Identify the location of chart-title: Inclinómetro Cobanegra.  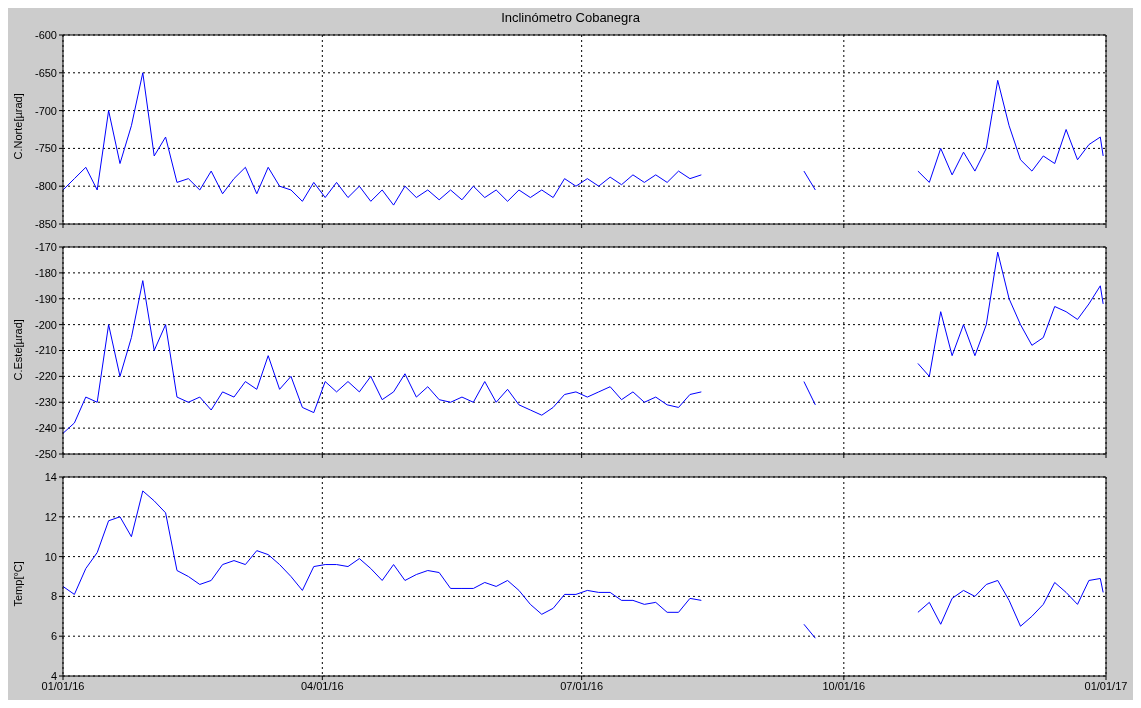
(570, 18).